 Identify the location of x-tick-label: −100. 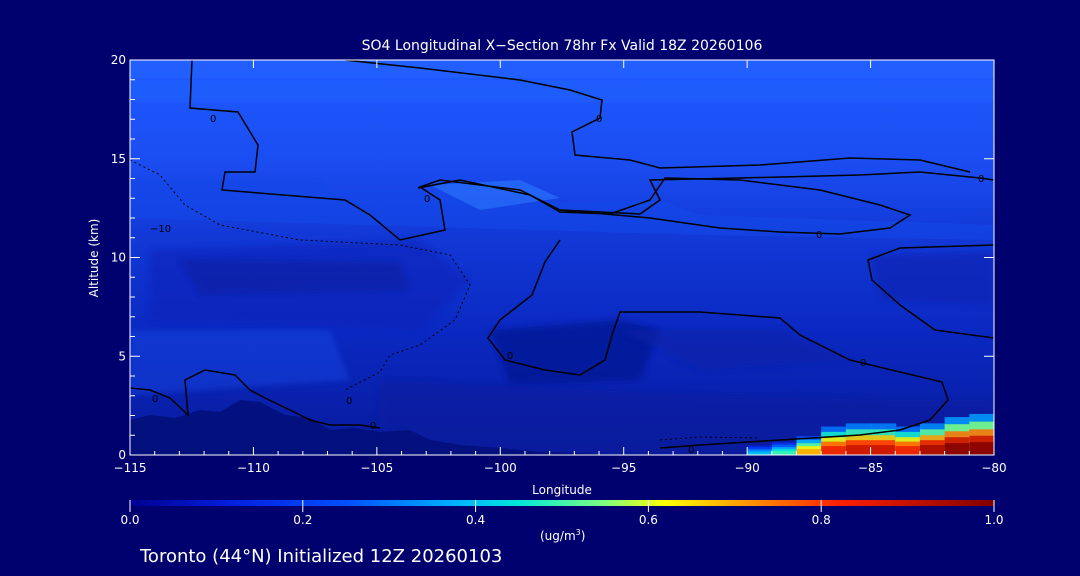
(500, 468).